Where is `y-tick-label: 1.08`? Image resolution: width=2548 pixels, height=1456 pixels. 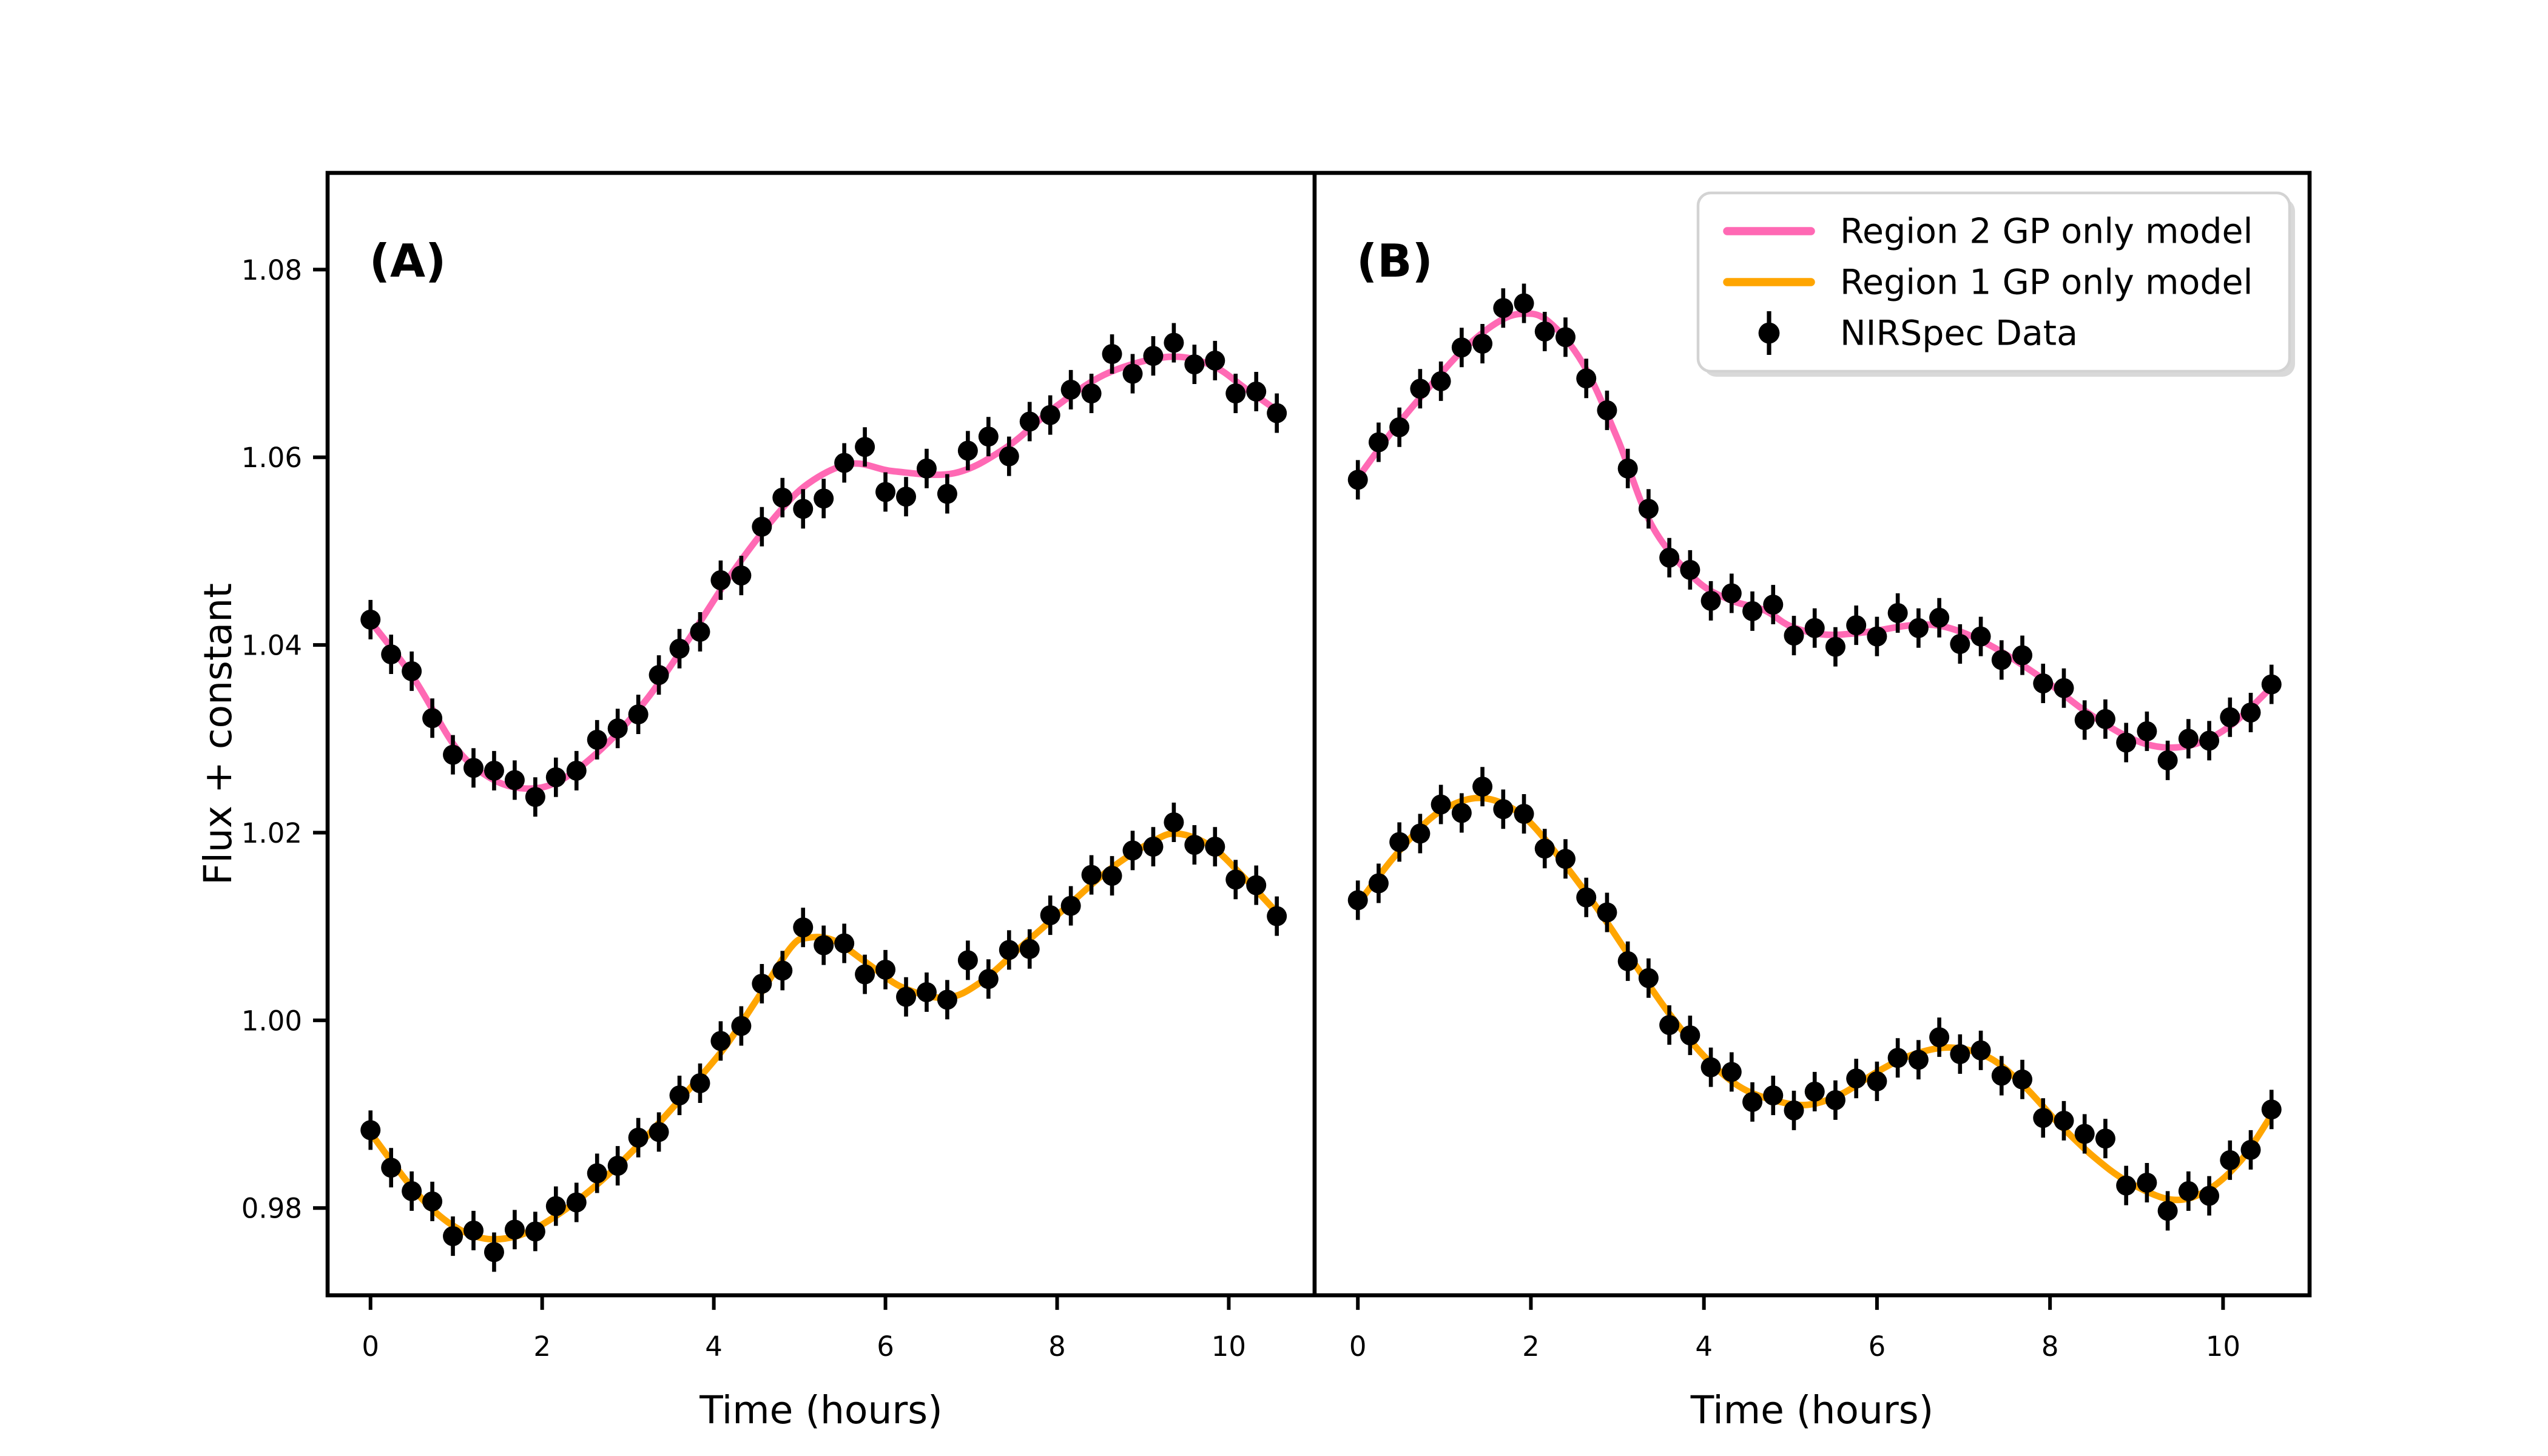 y-tick-label: 1.08 is located at coordinates (271, 270).